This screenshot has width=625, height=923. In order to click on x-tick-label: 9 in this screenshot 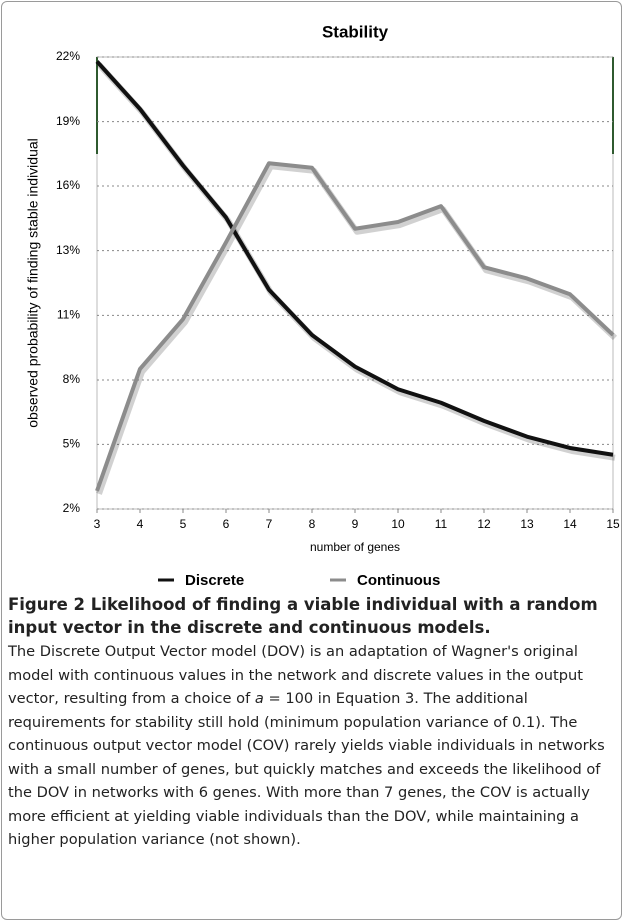, I will do `click(355, 524)`.